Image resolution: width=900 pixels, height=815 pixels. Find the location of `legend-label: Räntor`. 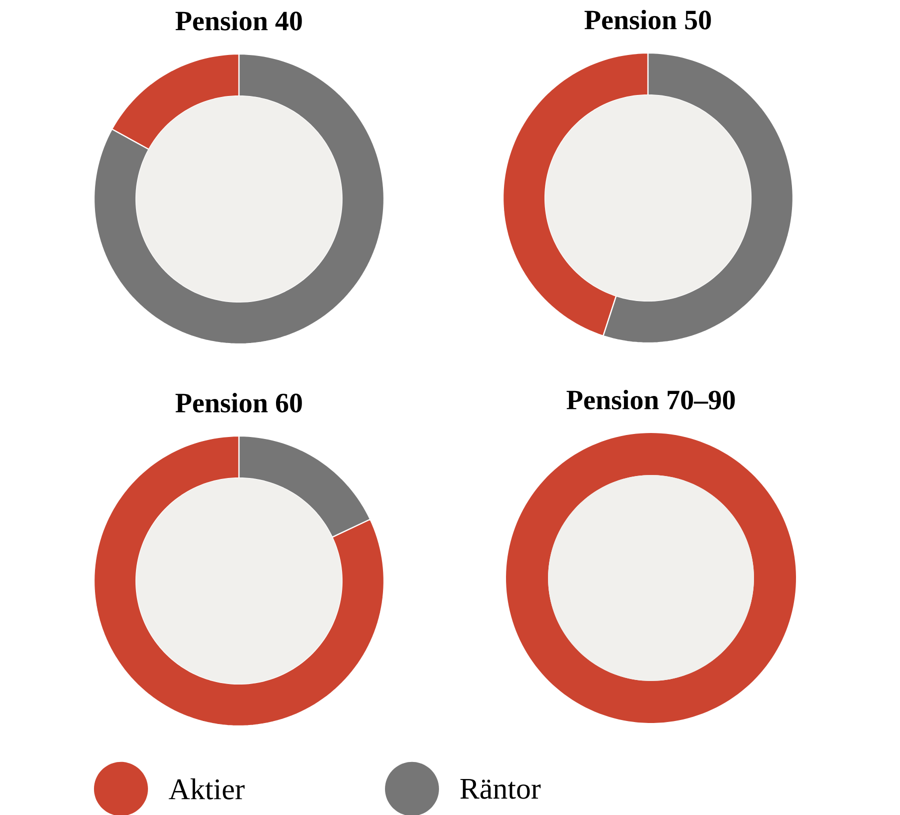

legend-label: Räntor is located at coordinates (500, 788).